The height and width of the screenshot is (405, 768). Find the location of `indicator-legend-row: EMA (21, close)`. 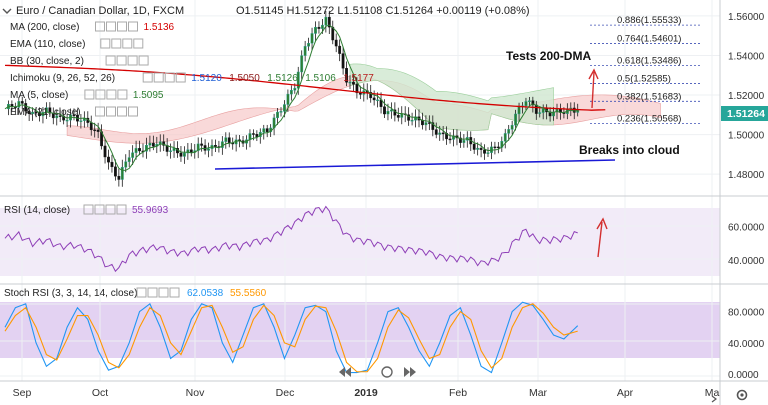

indicator-legend-row: EMA (21, close) is located at coordinates (74, 112).